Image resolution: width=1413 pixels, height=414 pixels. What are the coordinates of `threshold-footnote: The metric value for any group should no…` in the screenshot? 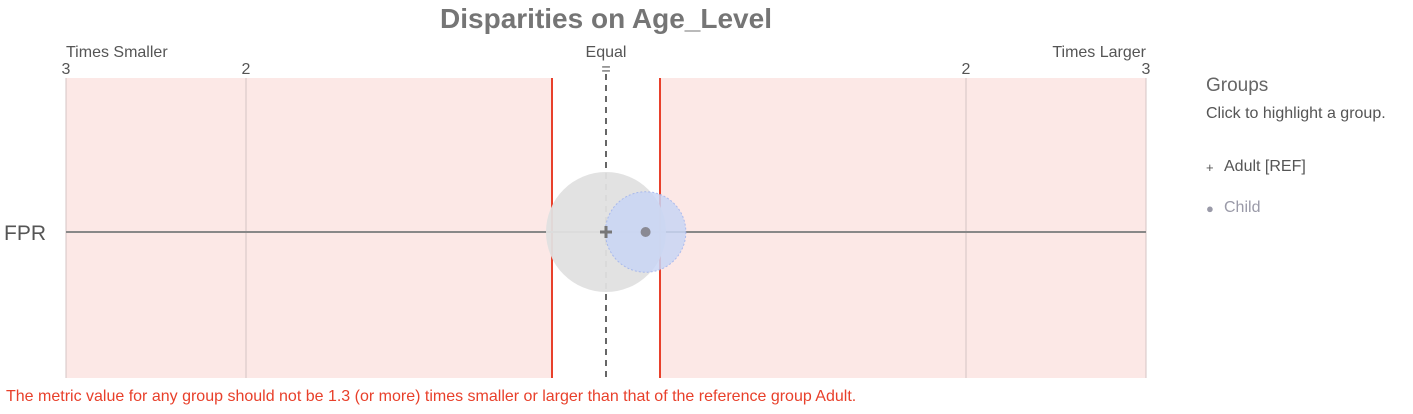 It's located at (431, 396).